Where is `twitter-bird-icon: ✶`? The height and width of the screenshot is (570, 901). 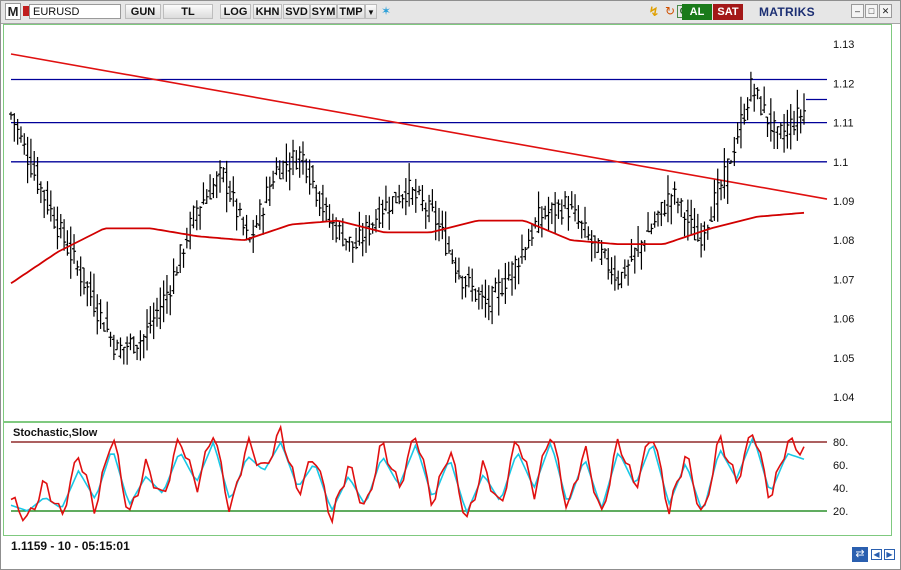 twitter-bird-icon: ✶ is located at coordinates (386, 11).